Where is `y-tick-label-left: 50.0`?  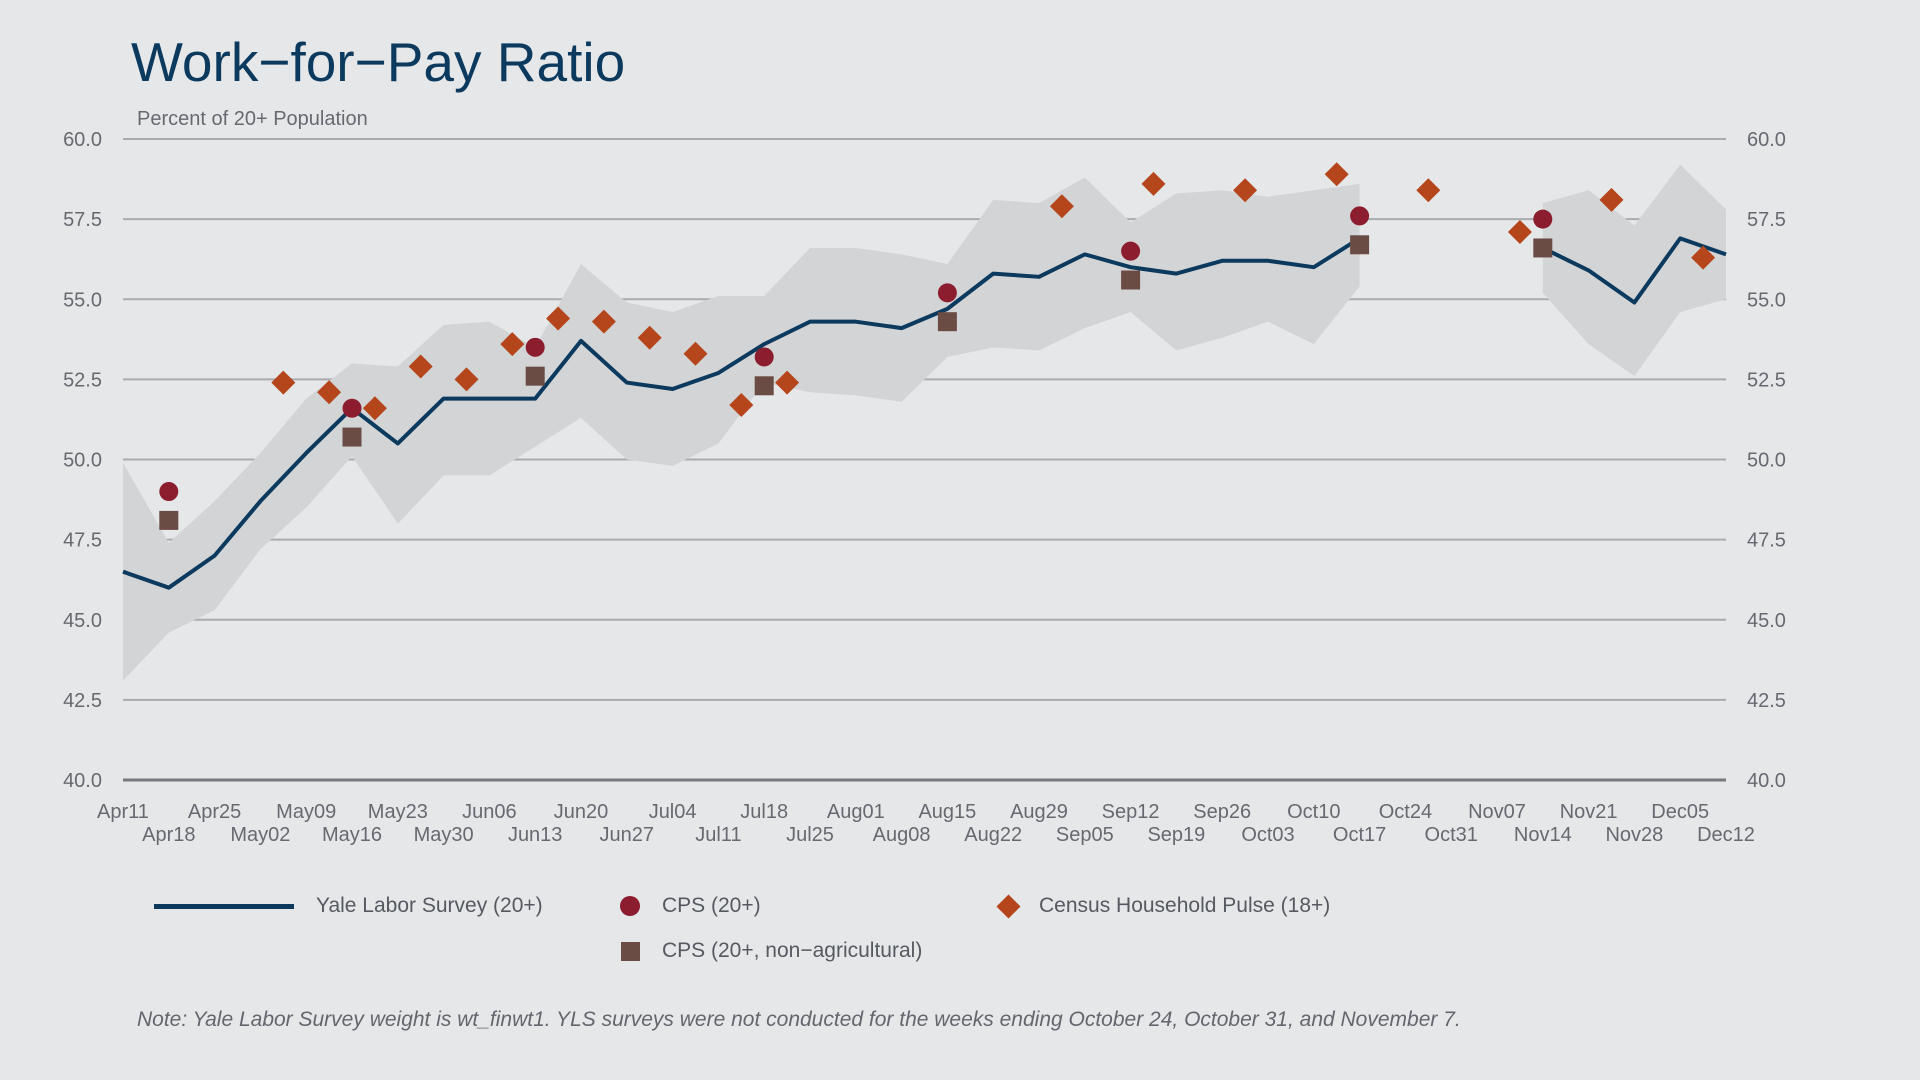
y-tick-label-left: 50.0 is located at coordinates (82, 461).